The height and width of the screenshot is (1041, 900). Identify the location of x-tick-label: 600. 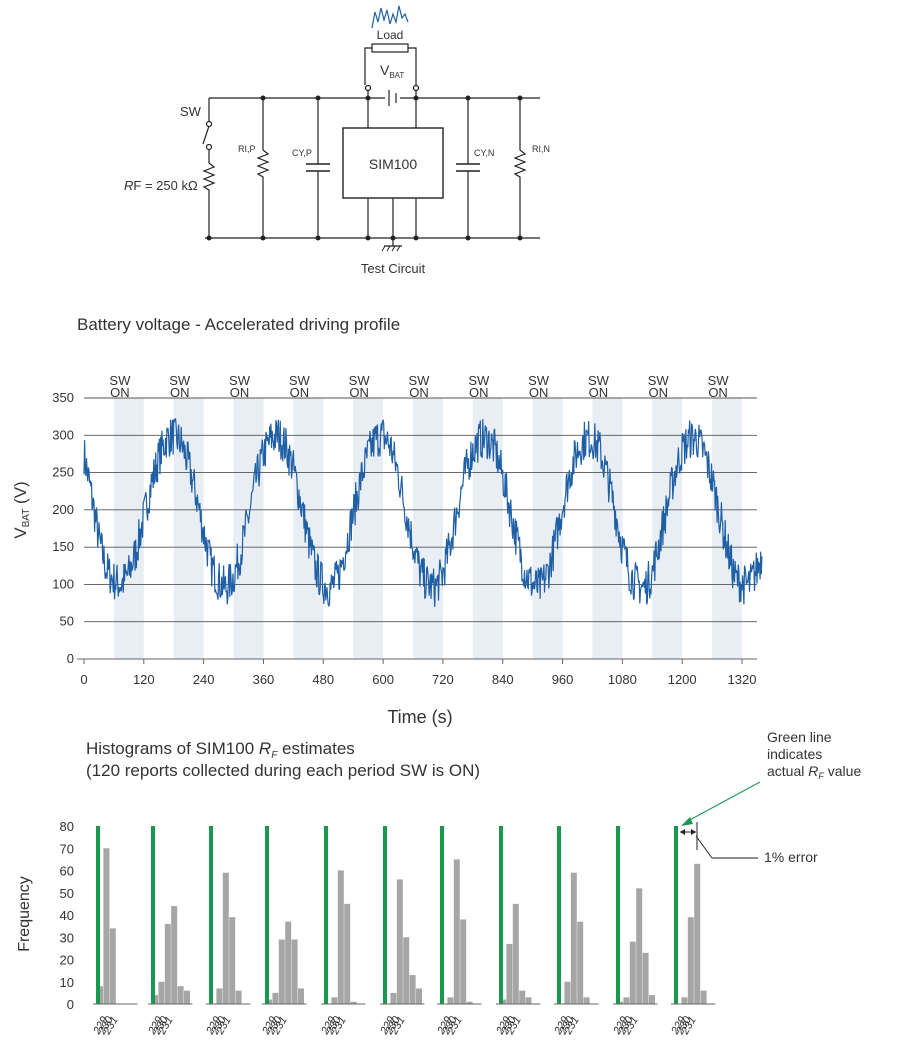
(383, 679).